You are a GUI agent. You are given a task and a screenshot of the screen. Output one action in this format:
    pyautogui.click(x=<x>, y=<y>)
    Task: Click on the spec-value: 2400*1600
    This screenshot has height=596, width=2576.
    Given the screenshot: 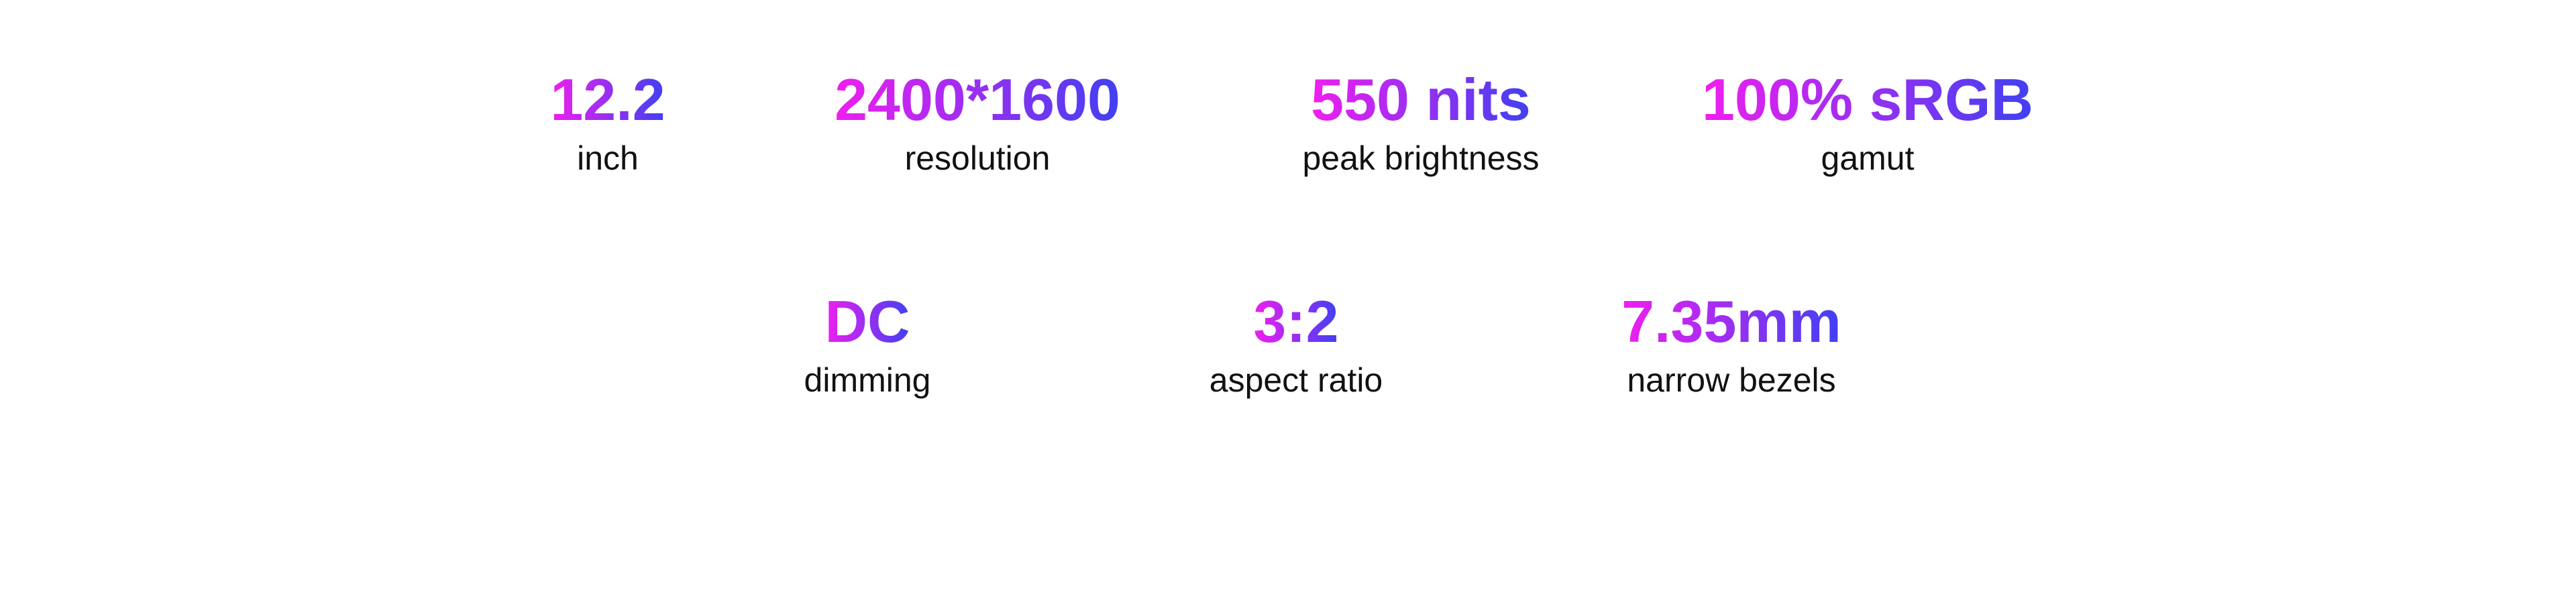 What is the action you would take?
    pyautogui.click(x=977, y=100)
    